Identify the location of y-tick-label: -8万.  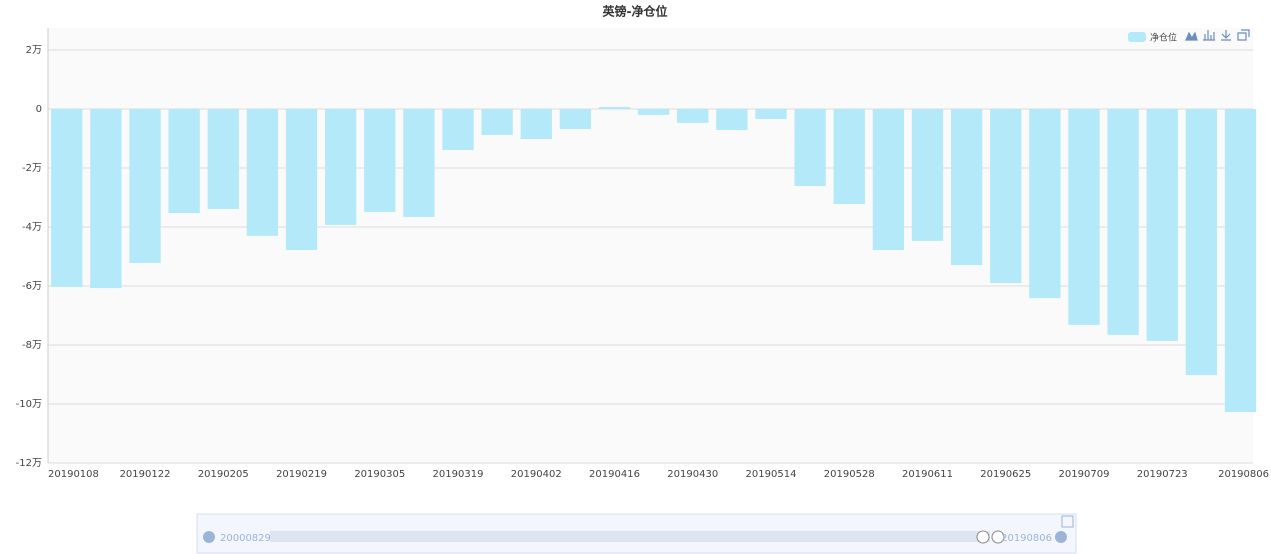
(32, 345).